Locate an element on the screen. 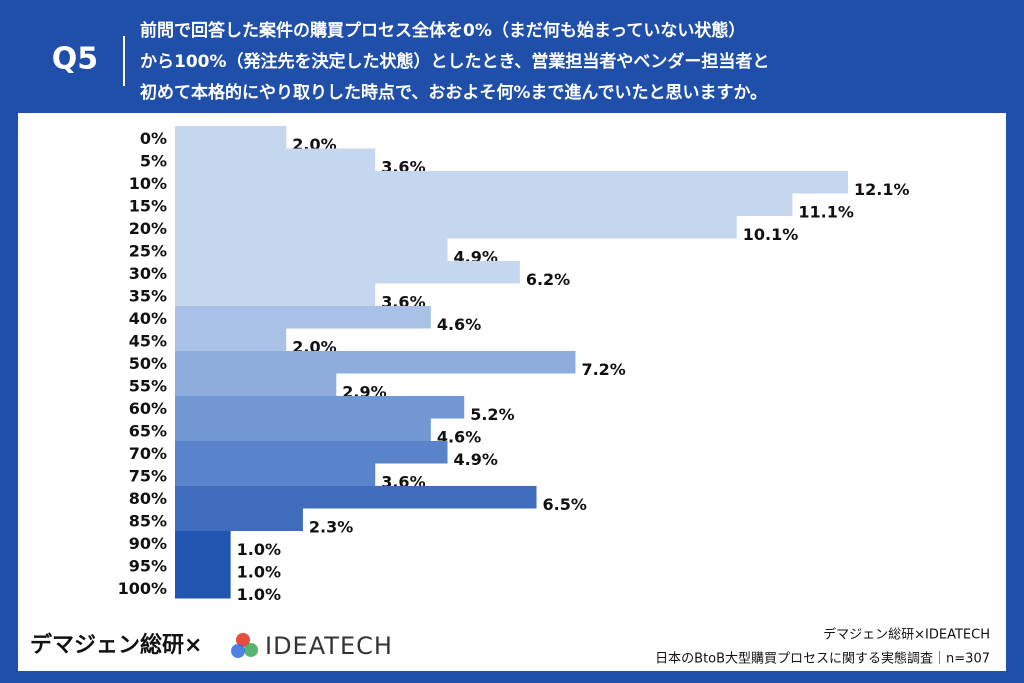  y-tick-label: 100% is located at coordinates (142, 588).